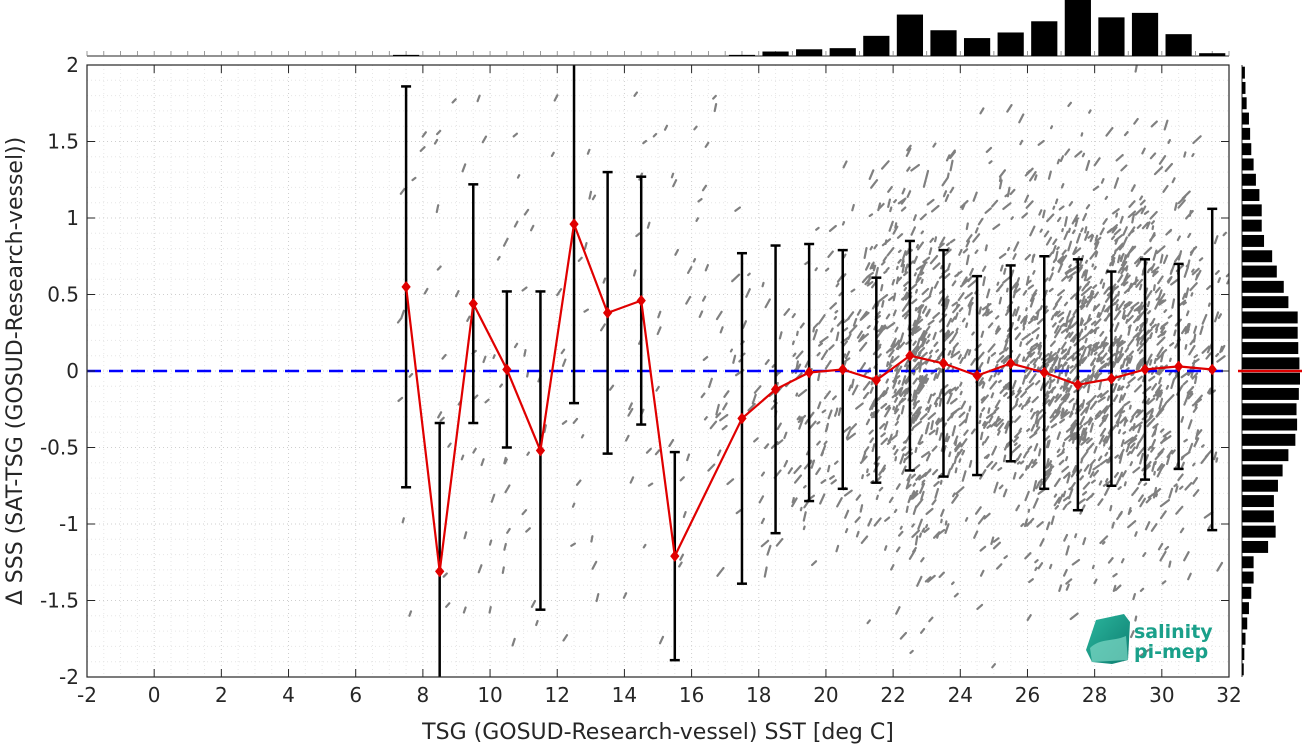 Image resolution: width=1302 pixels, height=747 pixels. I want to click on x-tick-label: 24, so click(960, 695).